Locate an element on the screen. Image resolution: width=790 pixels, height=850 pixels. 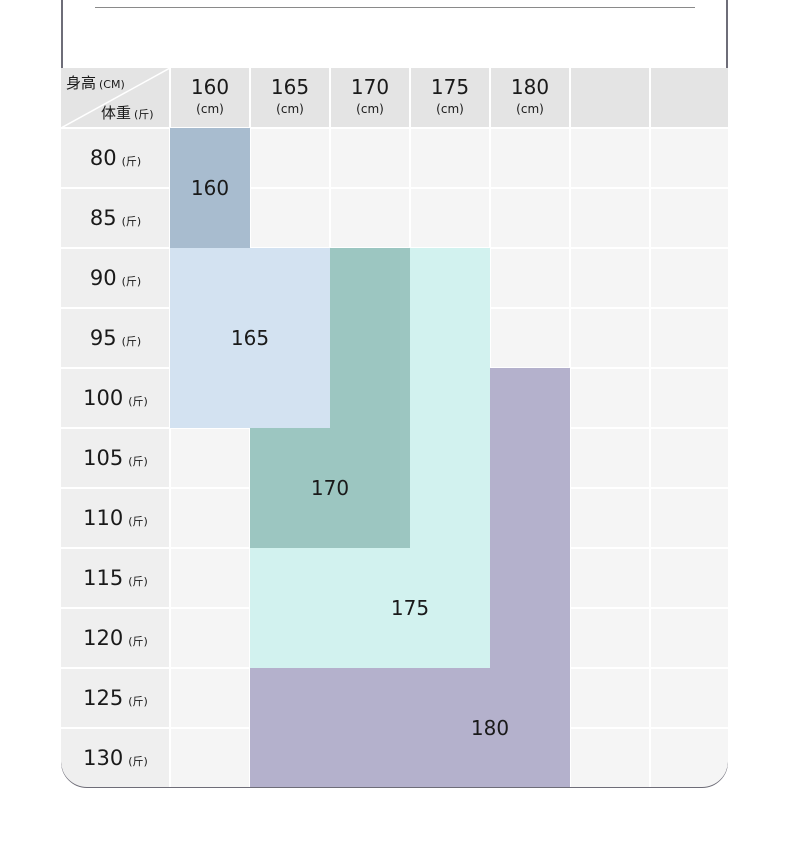
height-value: 160 is located at coordinates (210, 87).